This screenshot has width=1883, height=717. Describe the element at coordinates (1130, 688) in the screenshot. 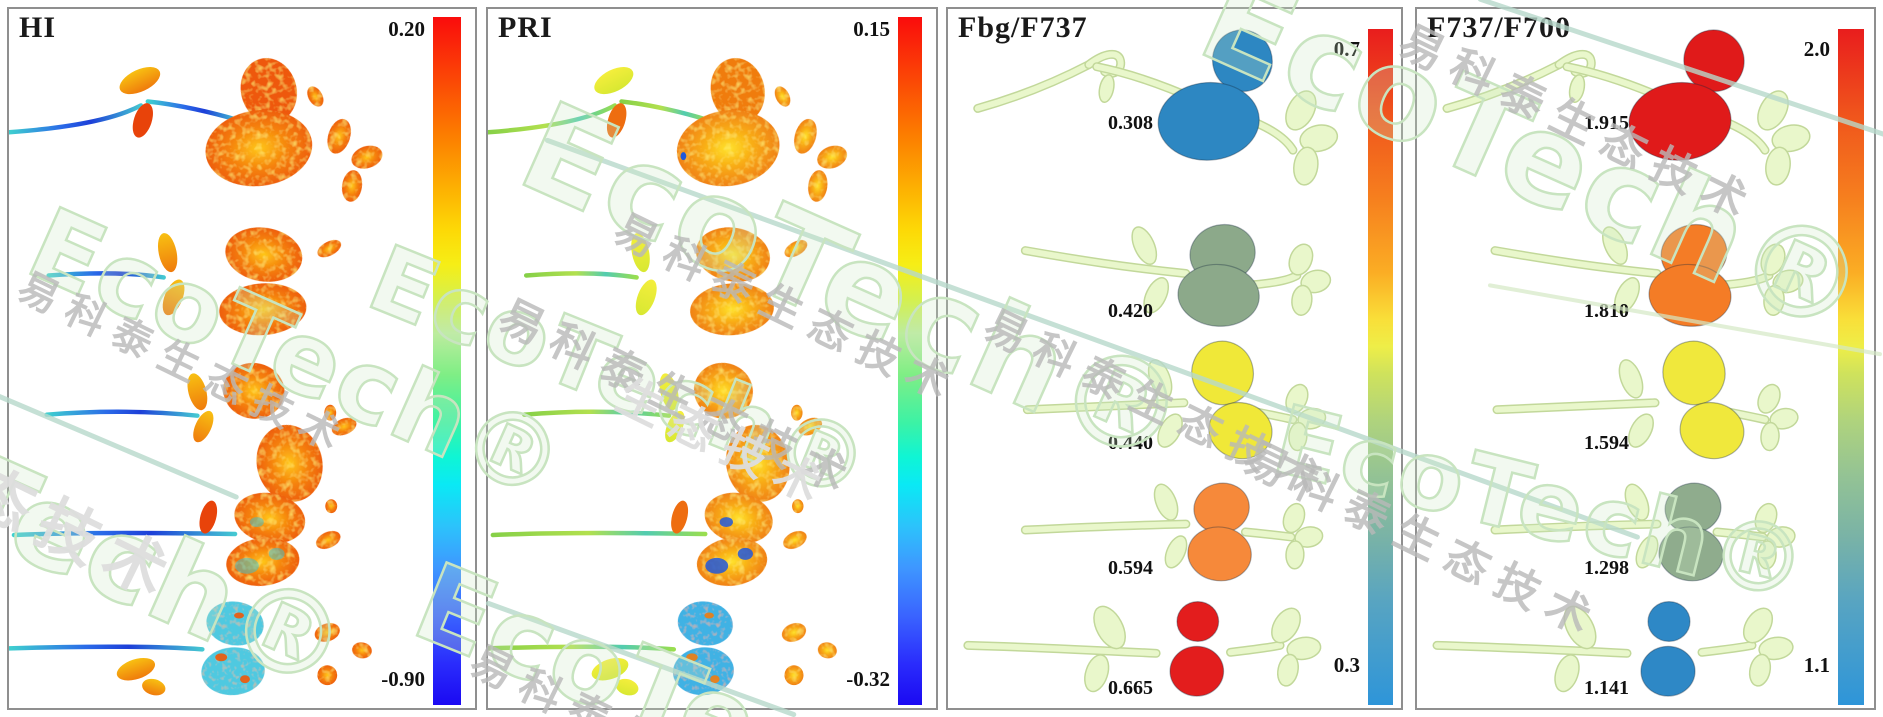

I see `fbg-f737-plant-value-5: 0.665` at that location.